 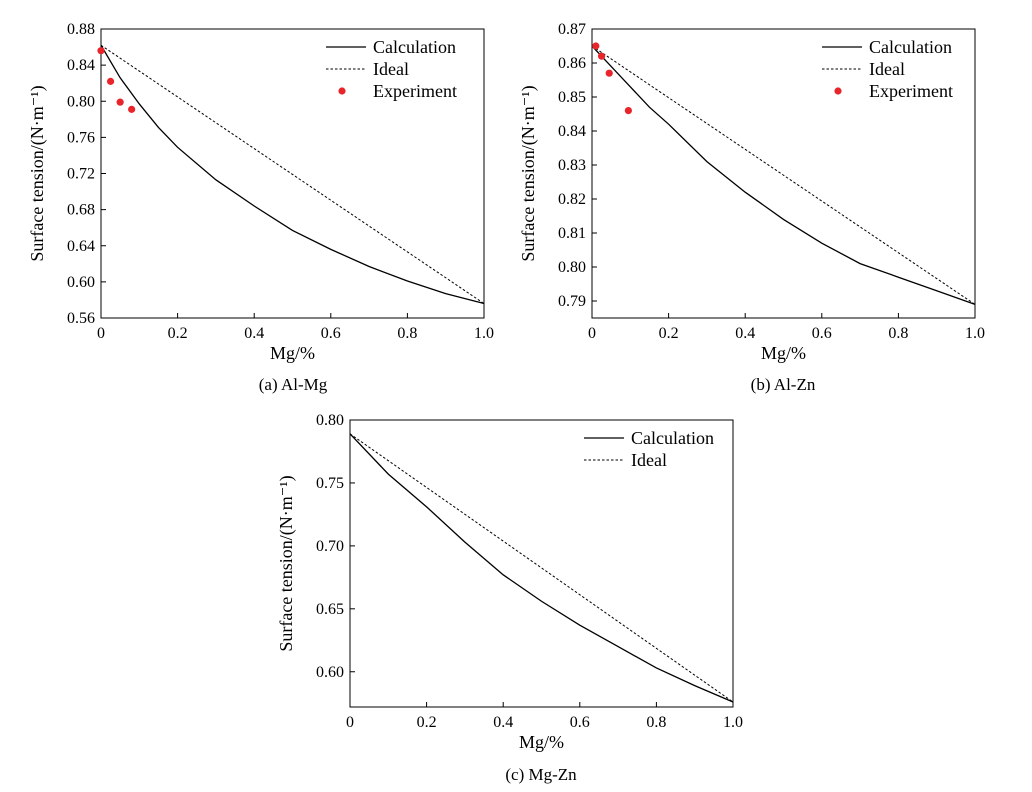 I want to click on y-tick-label: 0.70, so click(x=330, y=546).